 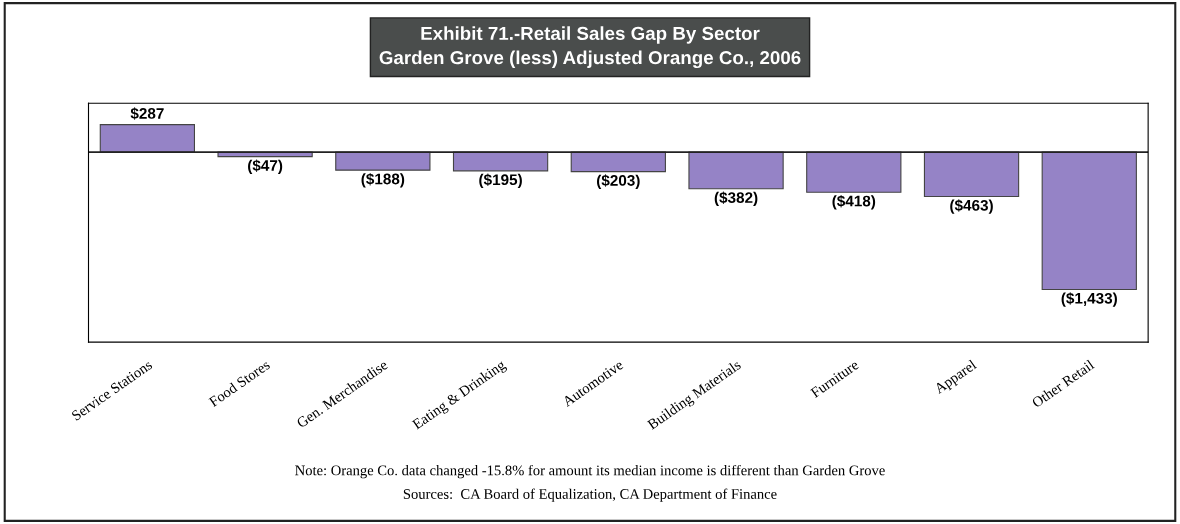 What do you see at coordinates (590, 471) in the screenshot?
I see `text: Note: Orange Co. data changed -15.8% for amount its median income is different than Garden Grove` at bounding box center [590, 471].